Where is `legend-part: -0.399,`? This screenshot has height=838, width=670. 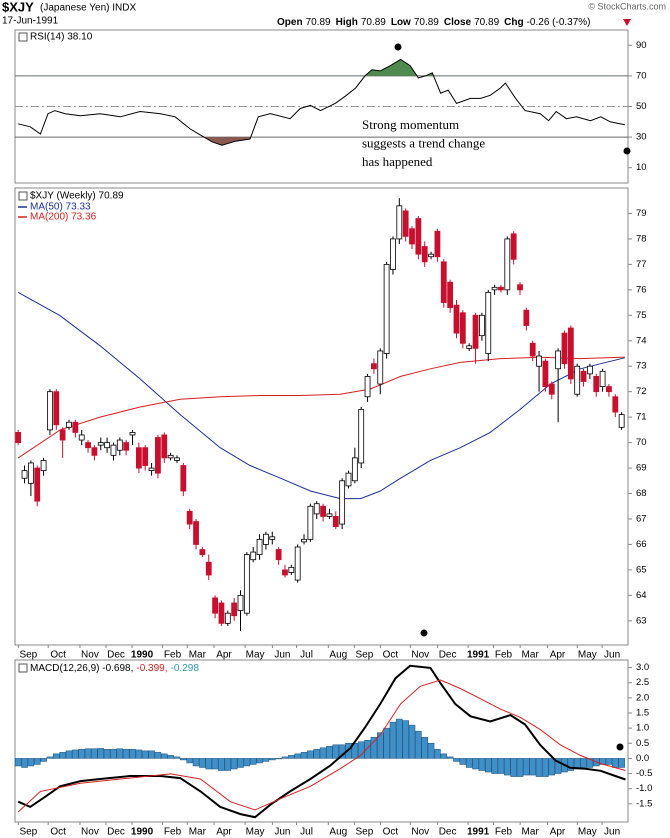
legend-part: -0.399, is located at coordinates (151, 668).